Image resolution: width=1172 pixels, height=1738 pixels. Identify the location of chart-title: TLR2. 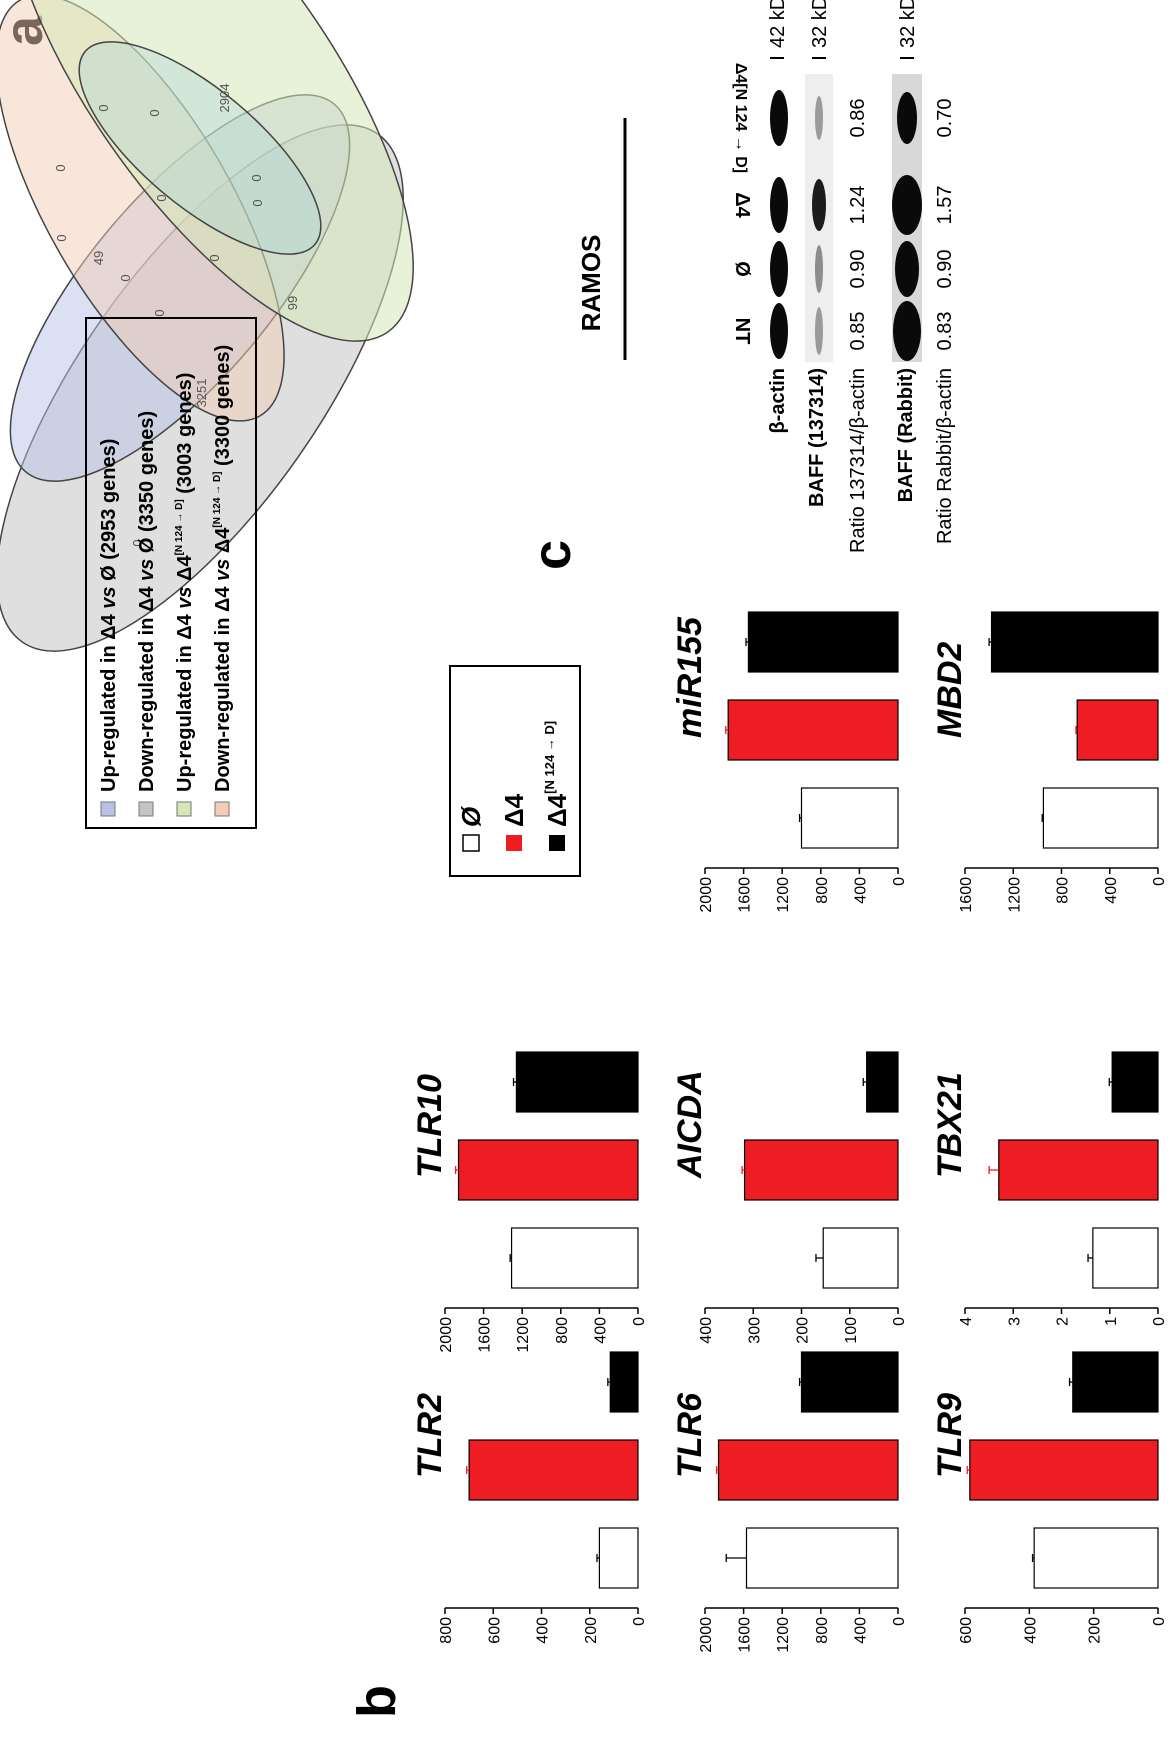
(430, 1435).